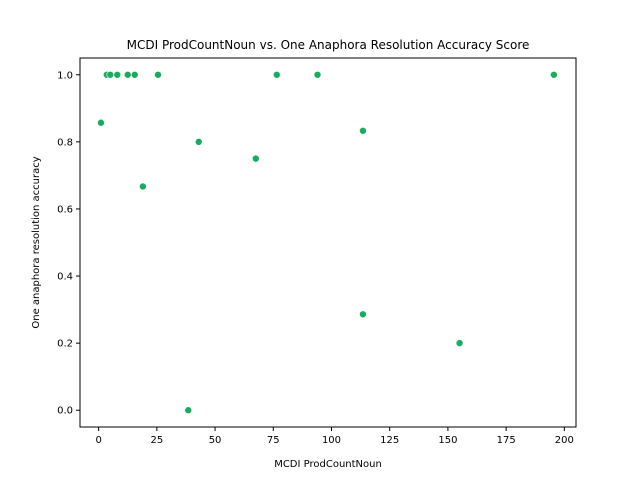 The height and width of the screenshot is (480, 640). What do you see at coordinates (328, 464) in the screenshot?
I see `x-axis-label: MCDI ProdCountNoun` at bounding box center [328, 464].